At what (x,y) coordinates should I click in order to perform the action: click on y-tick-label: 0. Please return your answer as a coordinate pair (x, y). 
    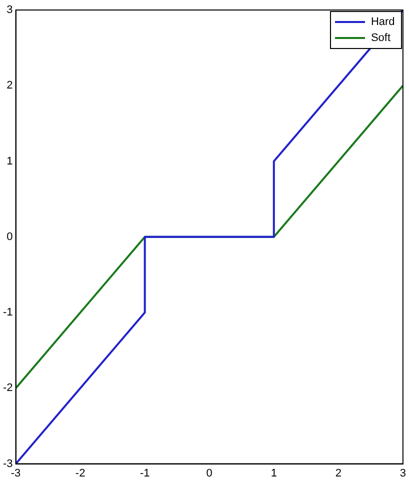
    Looking at the image, I should click on (9, 236).